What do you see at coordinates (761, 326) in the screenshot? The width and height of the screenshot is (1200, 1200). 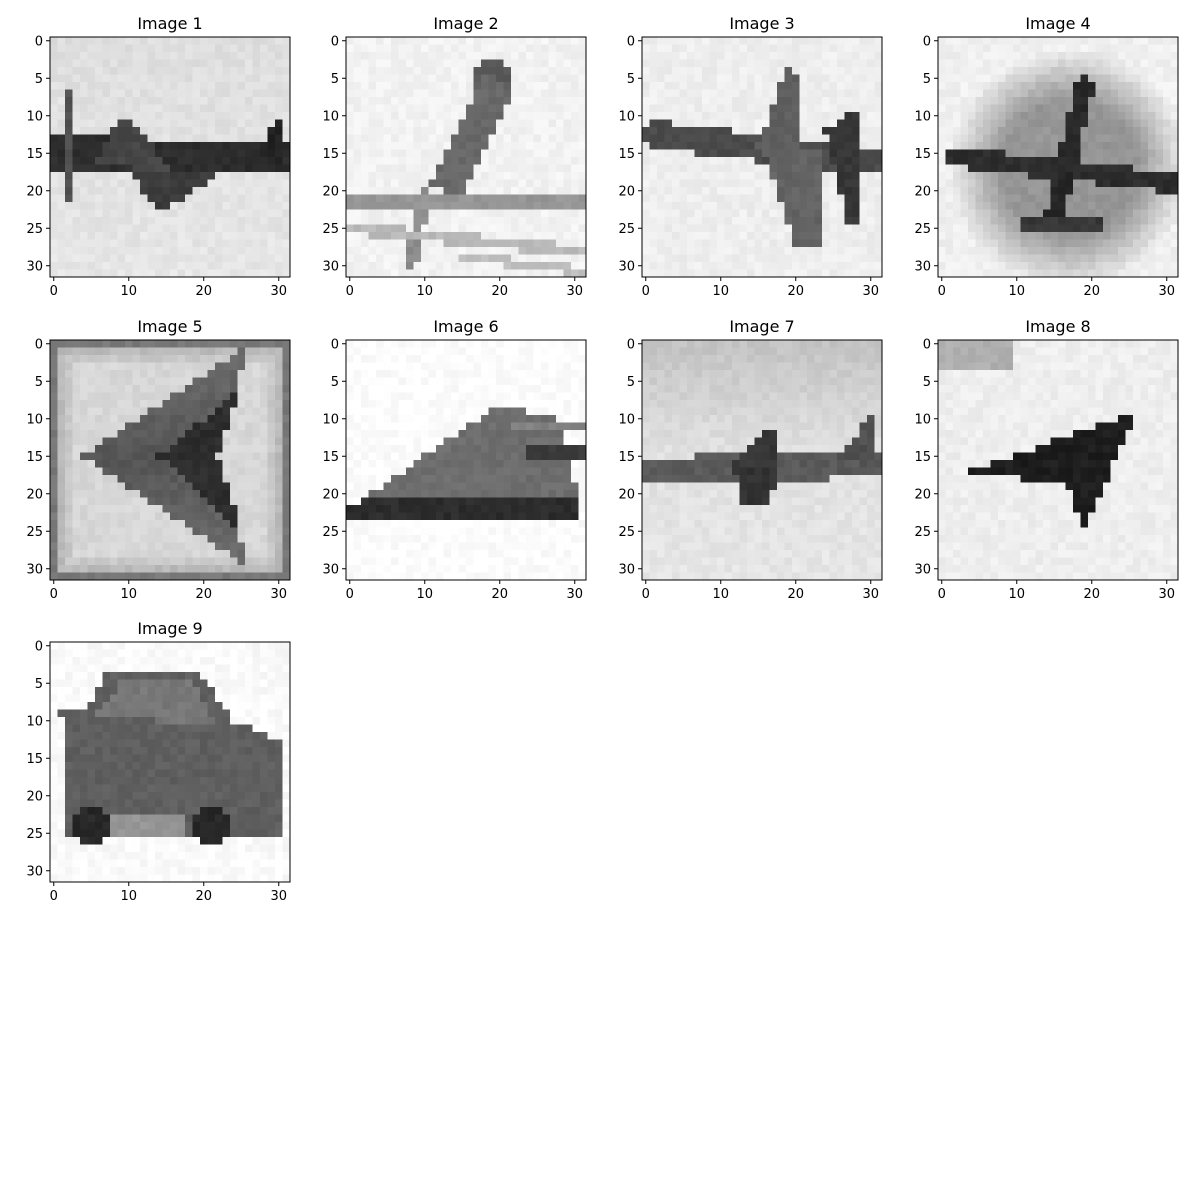 I see `panel-title: Image 7` at bounding box center [761, 326].